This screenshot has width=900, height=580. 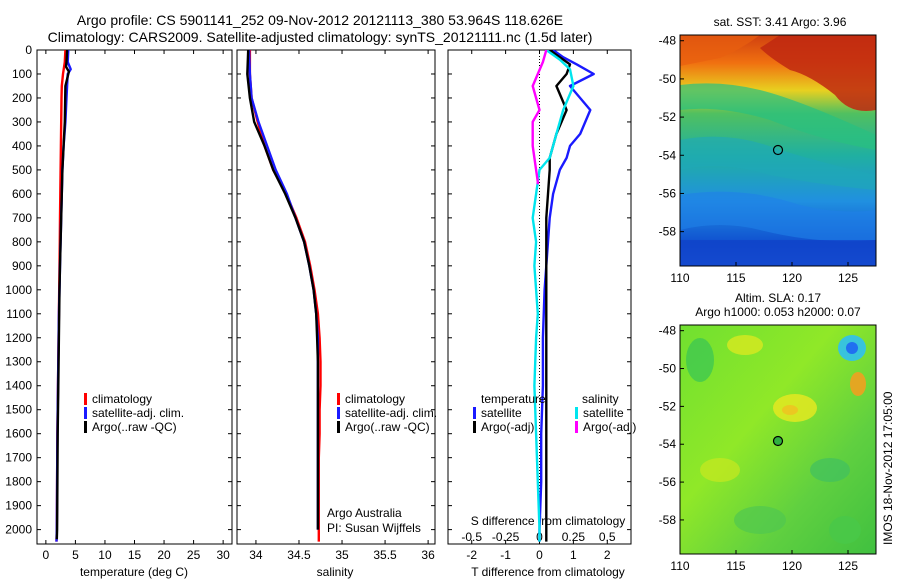 I want to click on map-y-tick-label: -52, so click(x=668, y=117).